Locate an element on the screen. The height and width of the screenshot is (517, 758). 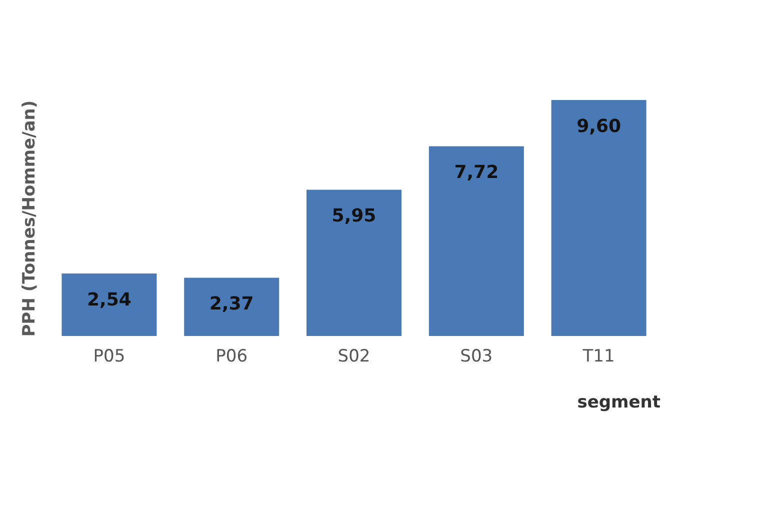
data-label: 2,54 is located at coordinates (109, 300).